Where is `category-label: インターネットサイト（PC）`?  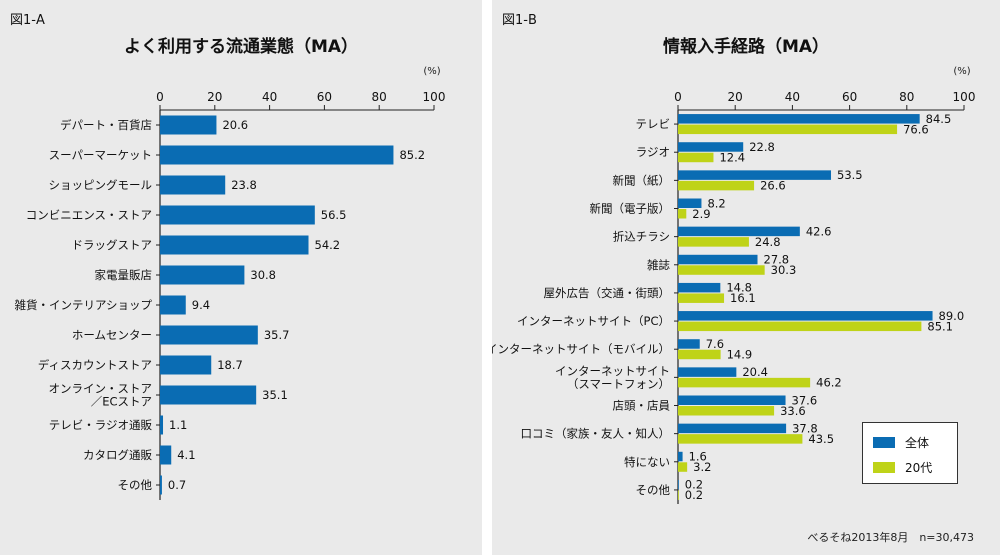 category-label: インターネットサイト（PC） is located at coordinates (593, 321).